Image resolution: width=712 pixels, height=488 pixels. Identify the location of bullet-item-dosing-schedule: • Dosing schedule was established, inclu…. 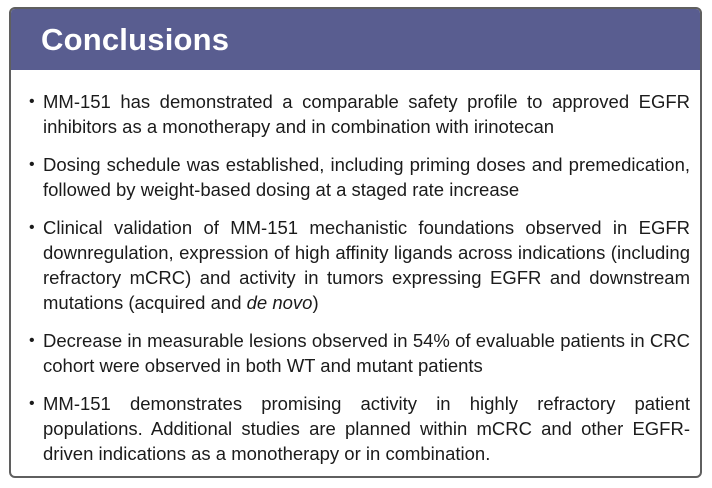
(359, 177).